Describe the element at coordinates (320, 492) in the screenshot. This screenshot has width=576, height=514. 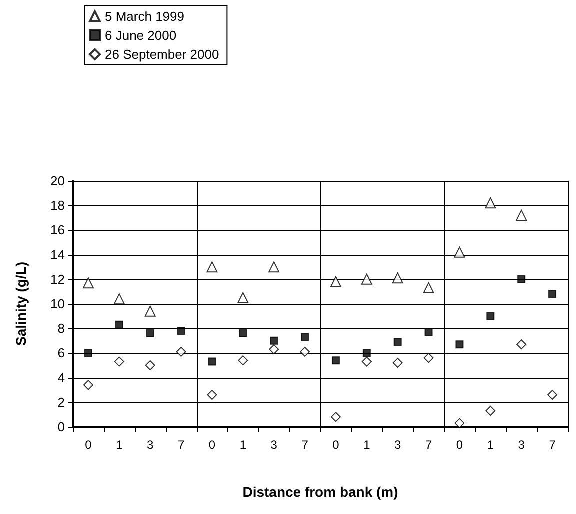
I see `x-axis-title: Distance from bank (m)` at that location.